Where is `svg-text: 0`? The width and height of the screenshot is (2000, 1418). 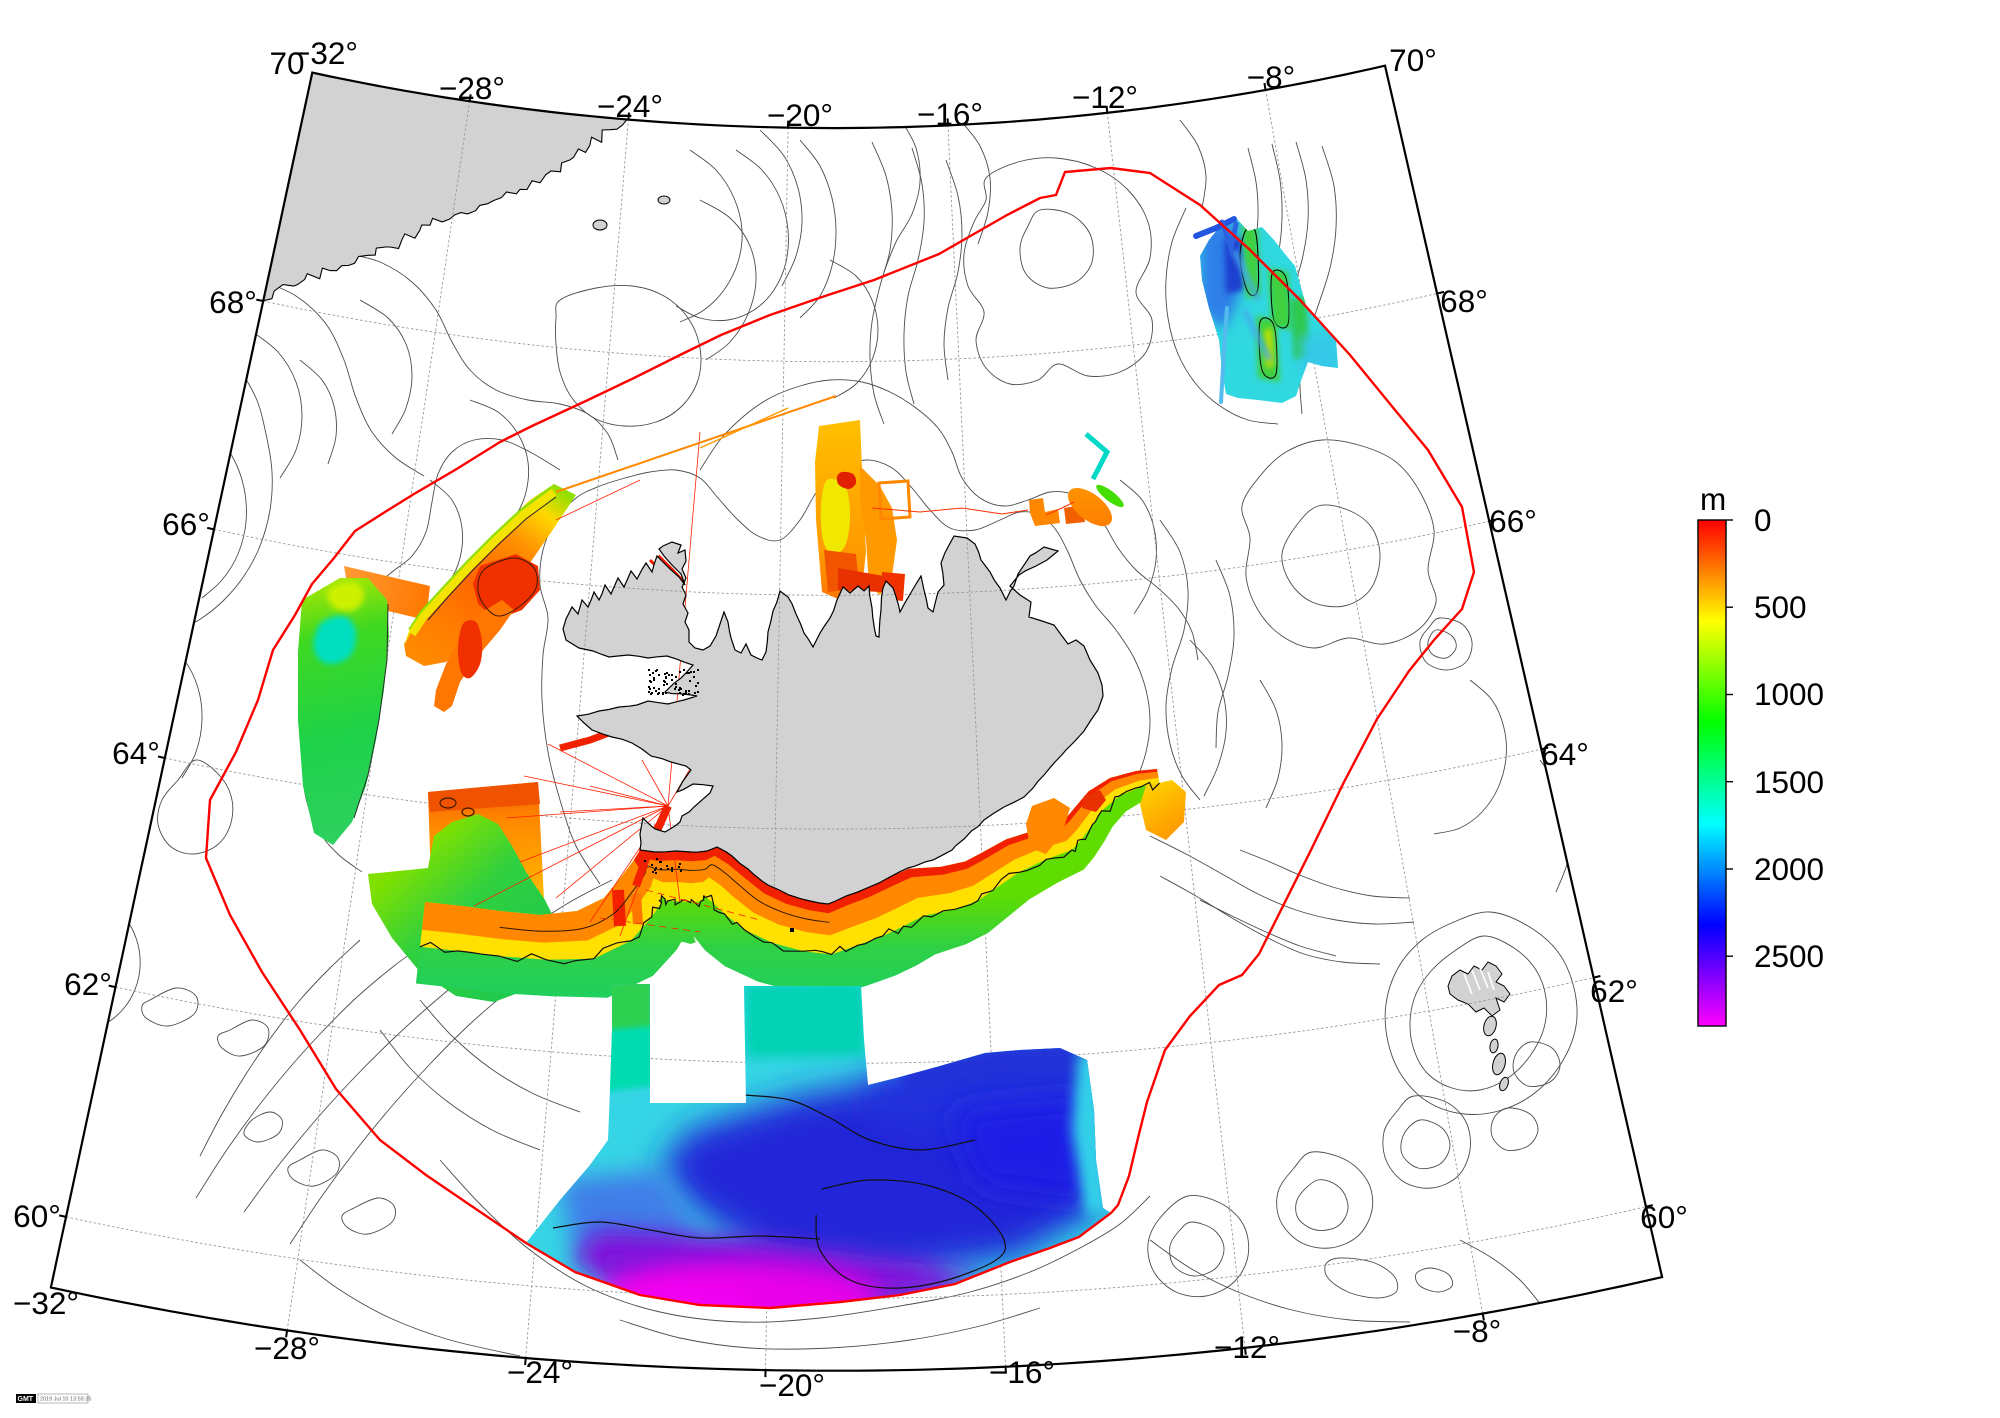 svg-text: 0 is located at coordinates (1763, 520).